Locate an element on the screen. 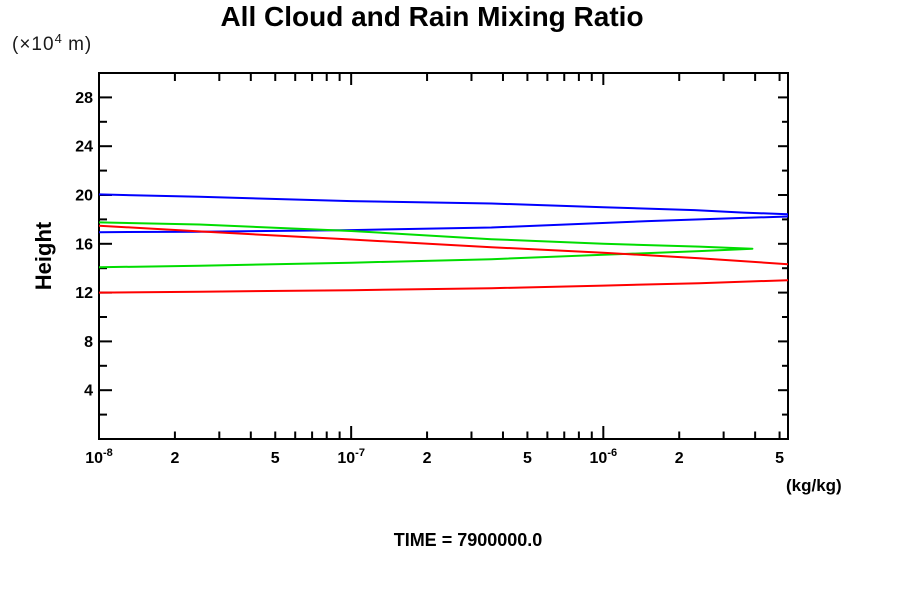  y-tick-label: 20 is located at coordinates (84, 196).